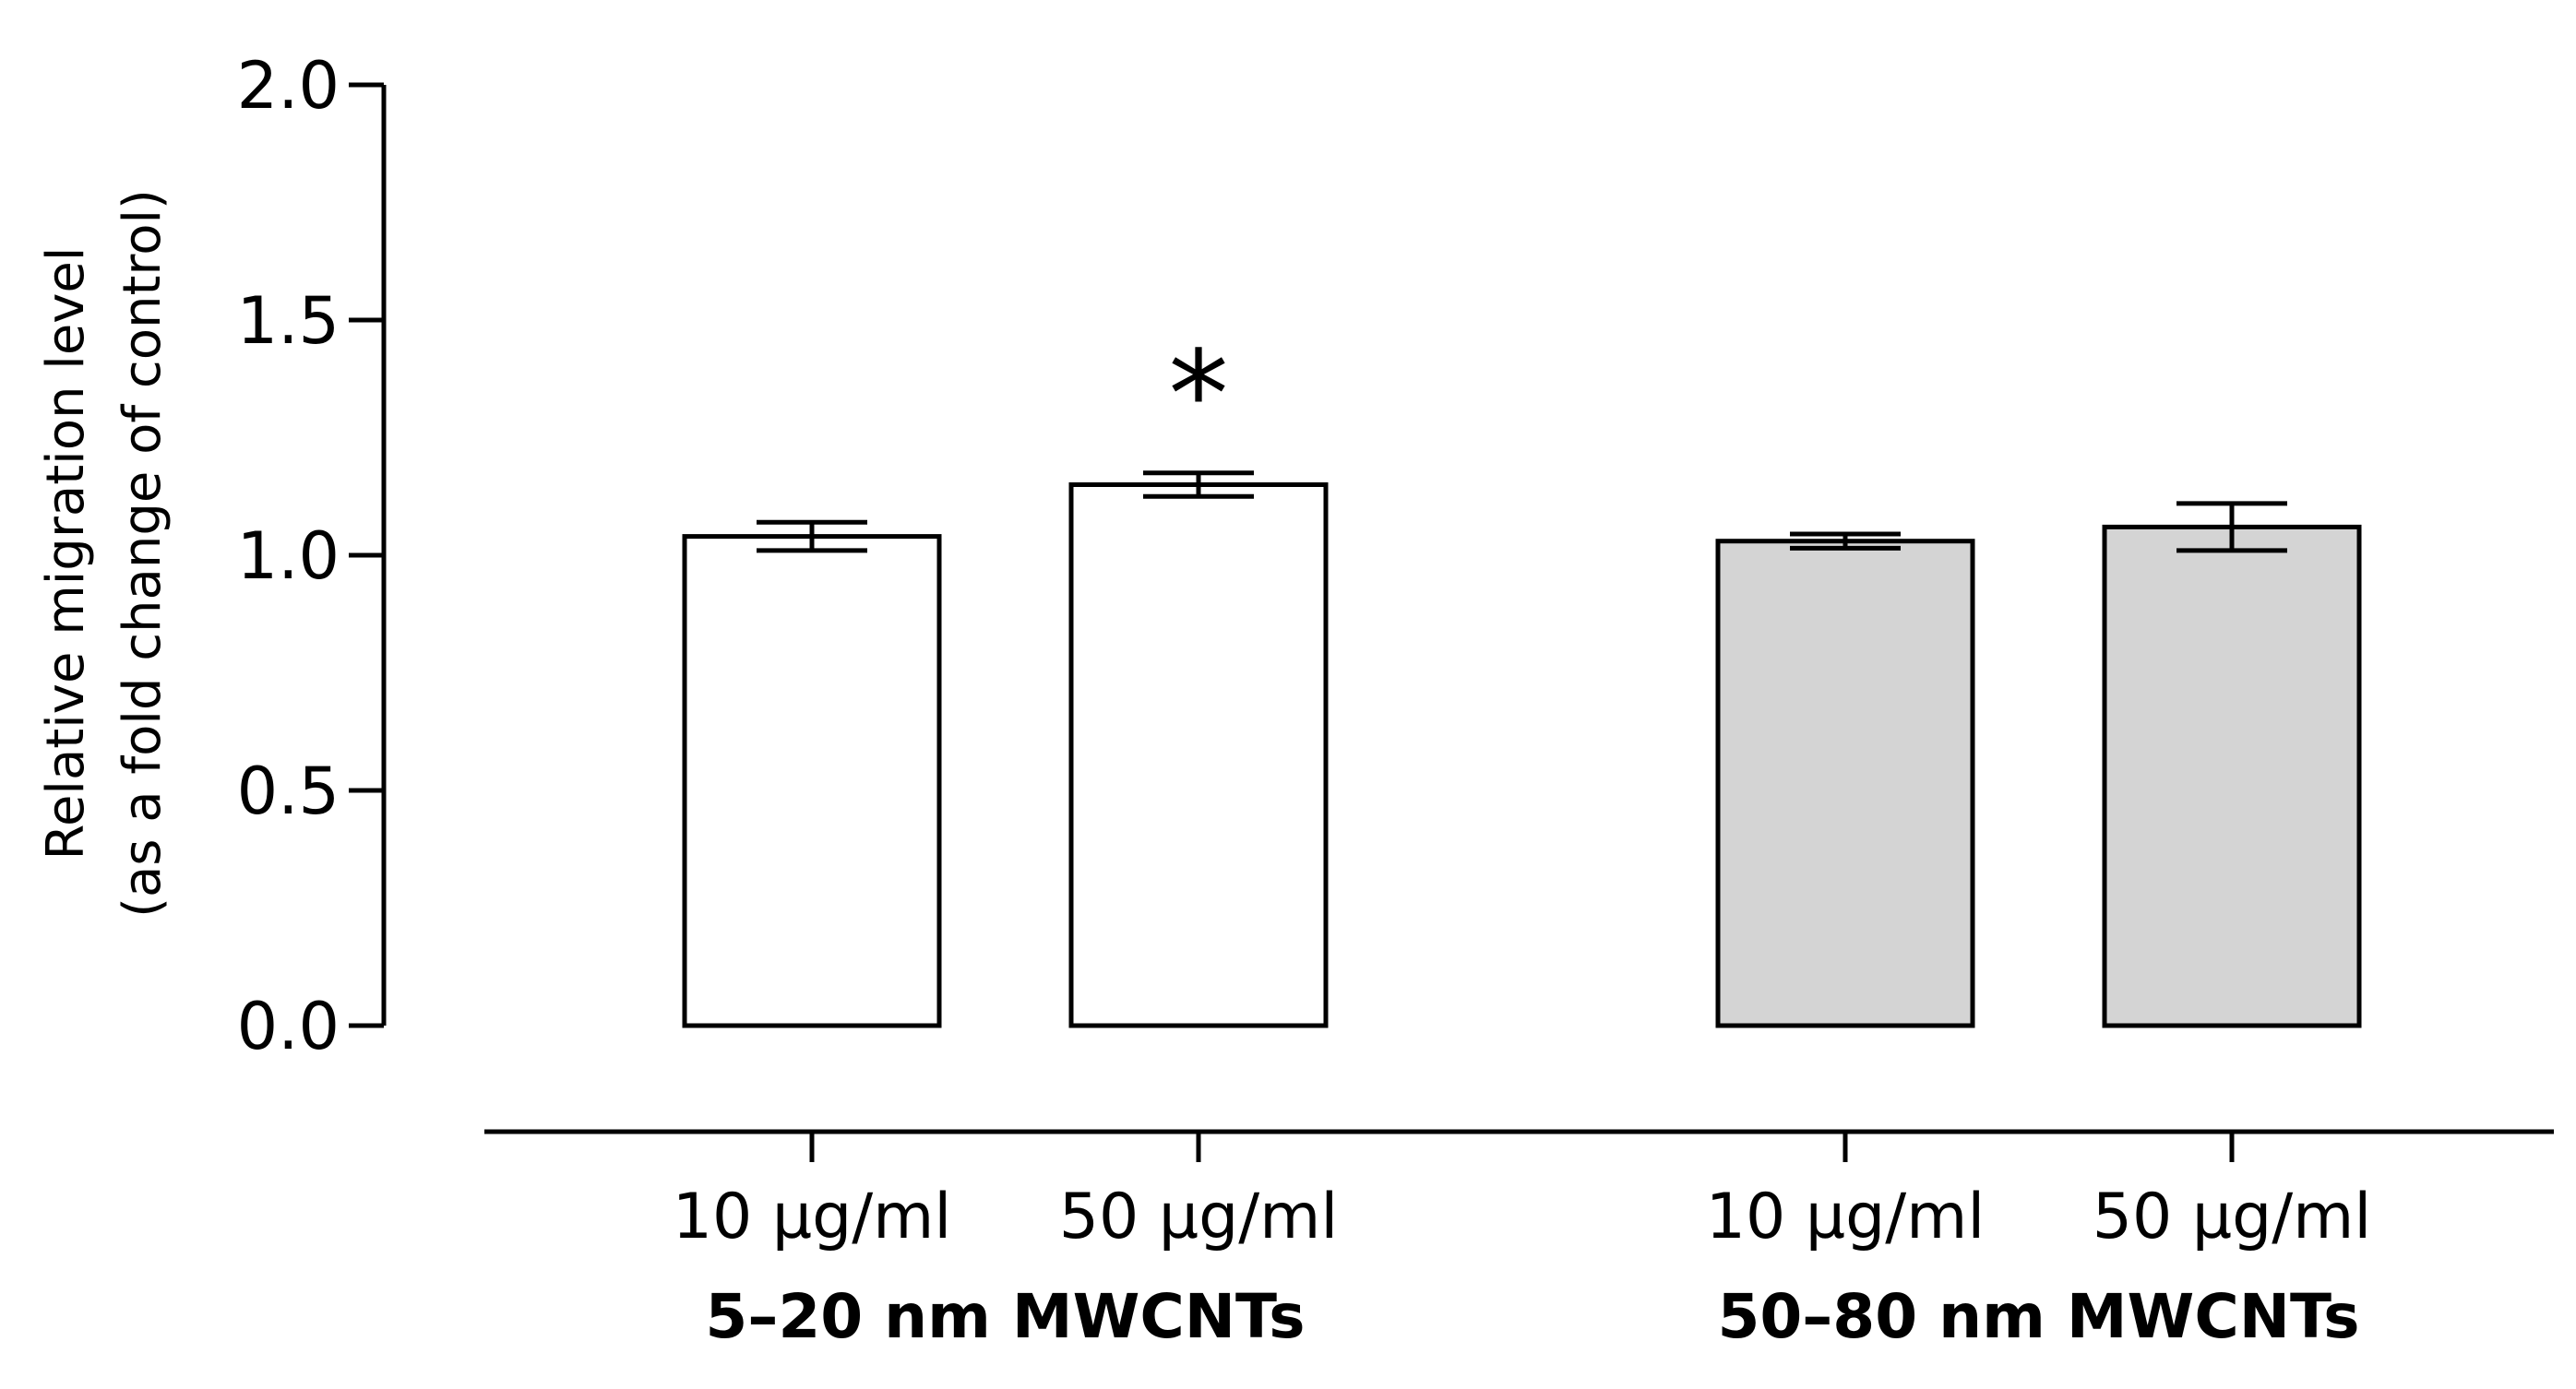 This screenshot has height=1389, width=2576. I want to click on y-tick-label: 1.5, so click(288, 321).